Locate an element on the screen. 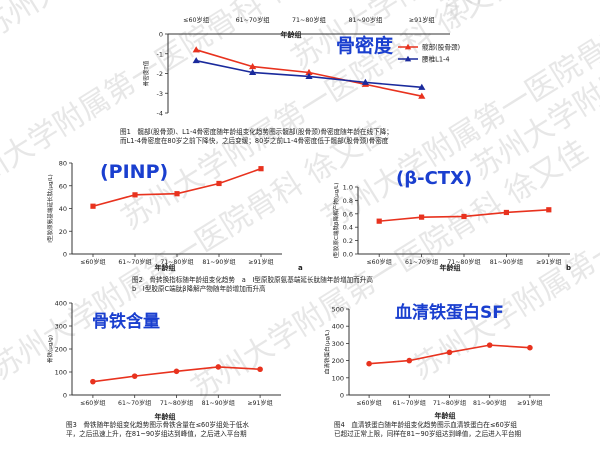 This screenshot has width=600, height=450. y-axis-label: 血清铁蛋白(µg/L) is located at coordinates (327, 352).